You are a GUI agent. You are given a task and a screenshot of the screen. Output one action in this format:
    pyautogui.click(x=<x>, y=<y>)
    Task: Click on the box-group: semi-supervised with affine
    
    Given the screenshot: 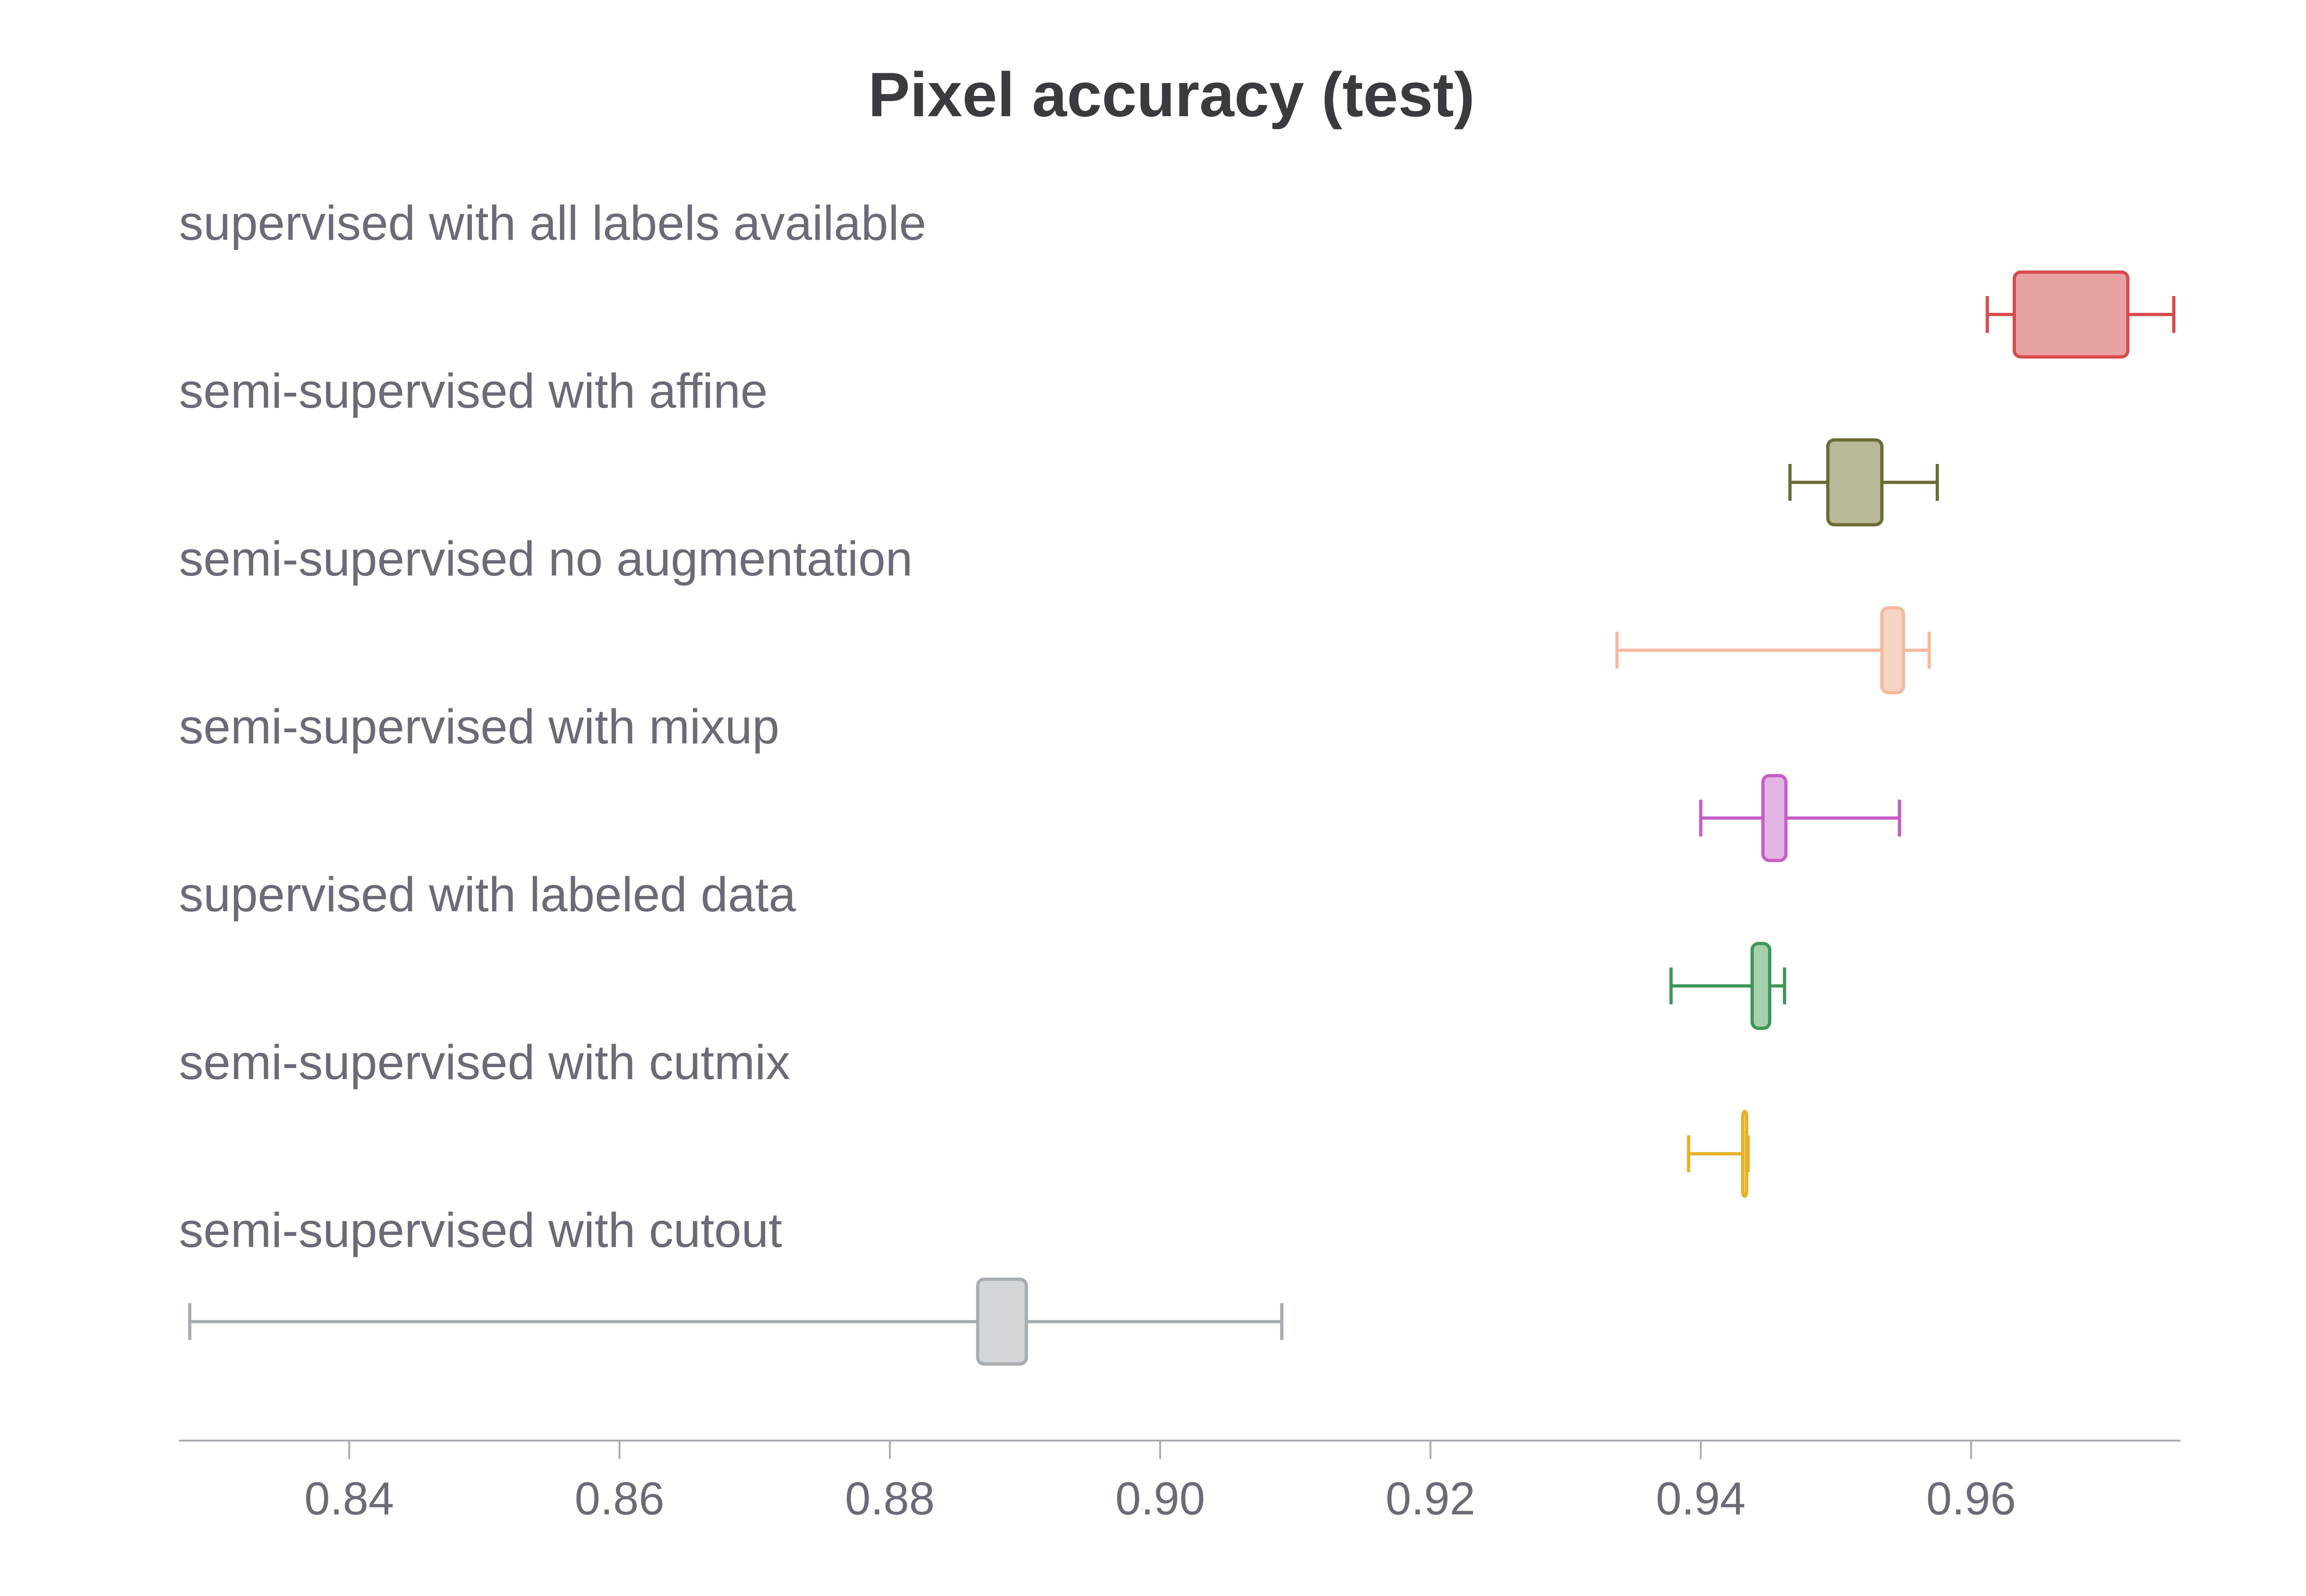 What is the action you would take?
    pyautogui.click(x=1059, y=445)
    